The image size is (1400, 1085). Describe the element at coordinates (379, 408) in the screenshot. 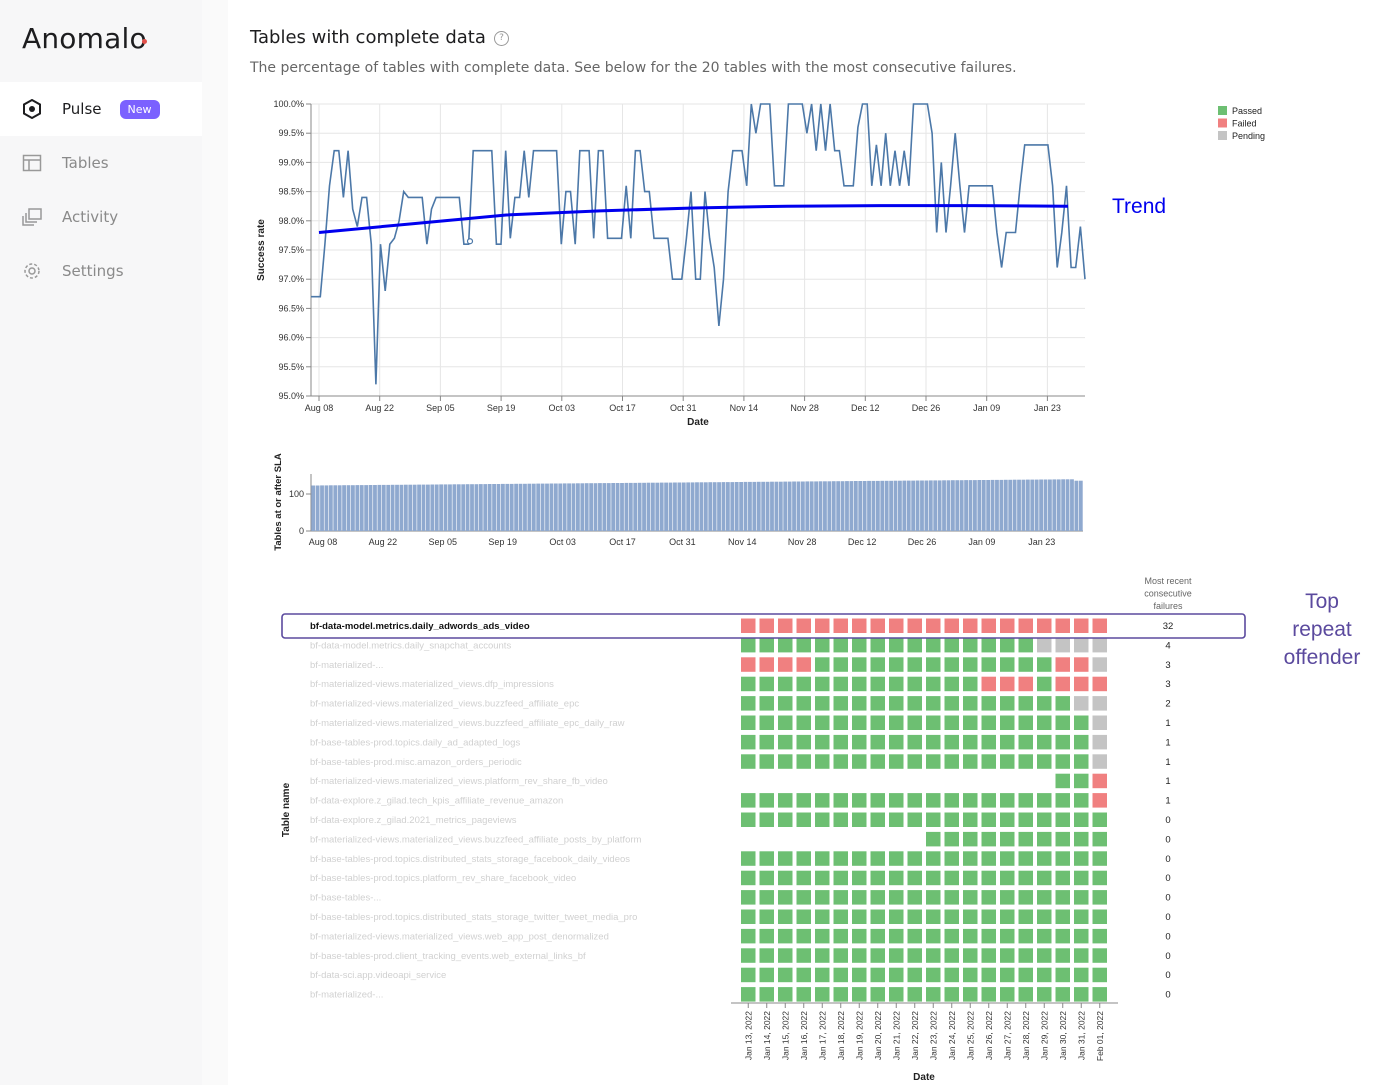

I see `x-tick-label: Aug 22` at that location.